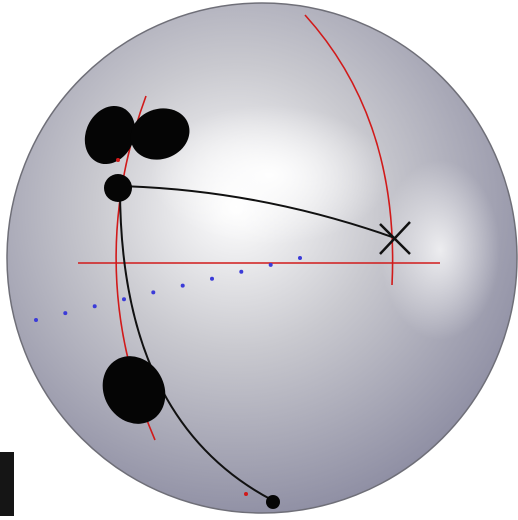 The height and width of the screenshot is (520, 518). I want to click on blue-dot-row, so click(168, 289).